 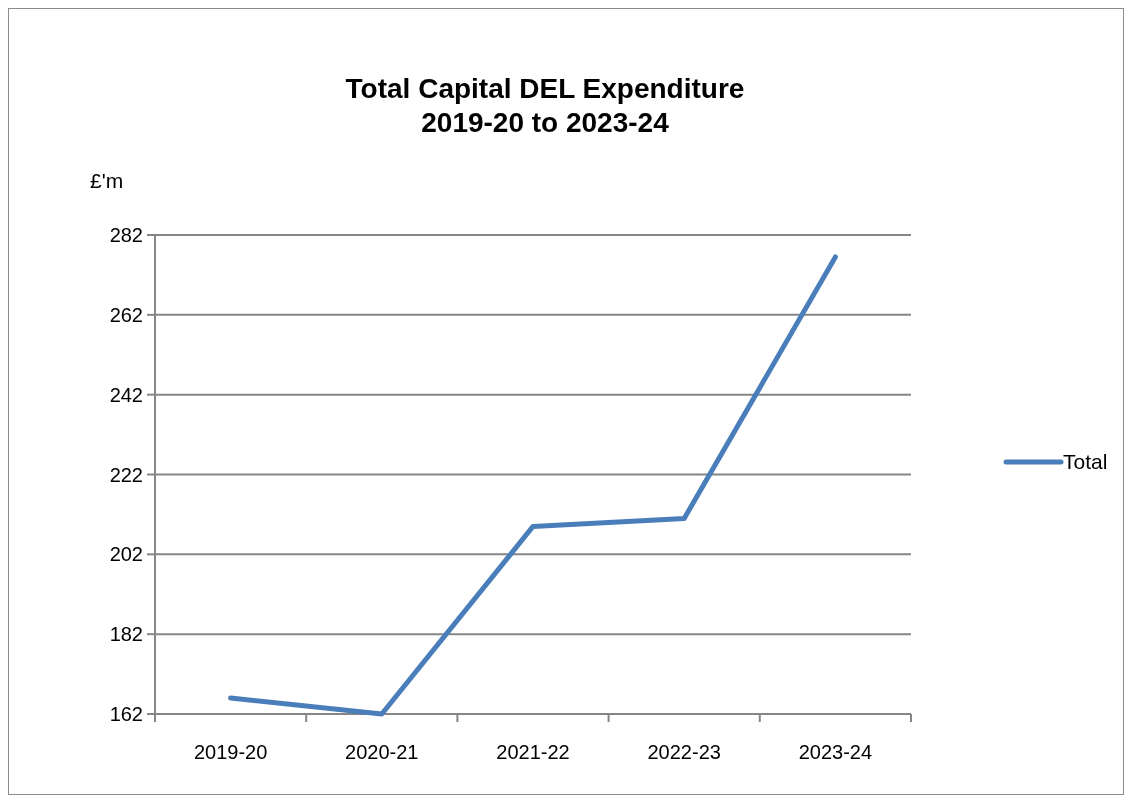 What do you see at coordinates (230, 752) in the screenshot?
I see `x-tick-label: 2019-20` at bounding box center [230, 752].